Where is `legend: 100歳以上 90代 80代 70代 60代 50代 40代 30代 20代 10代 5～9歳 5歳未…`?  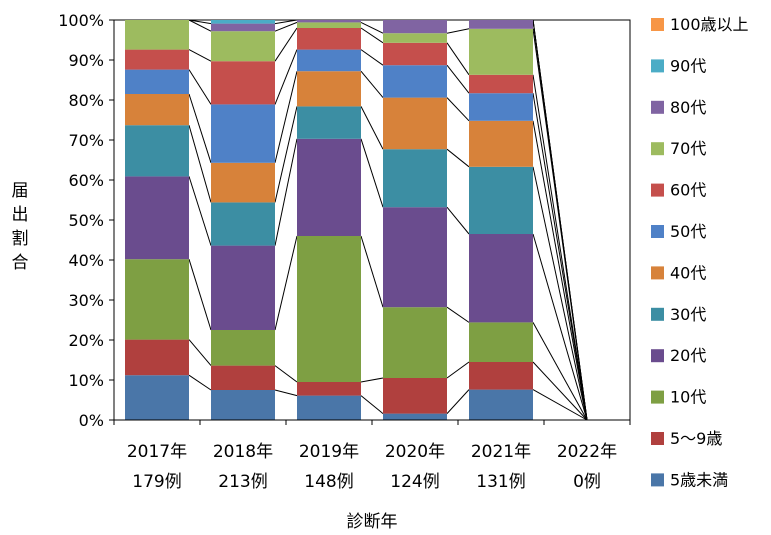 legend: 100歳以上 90代 80代 70代 60代 50代 40代 30代 20代 10代 5～9歳 5歳未… is located at coordinates (700, 252).